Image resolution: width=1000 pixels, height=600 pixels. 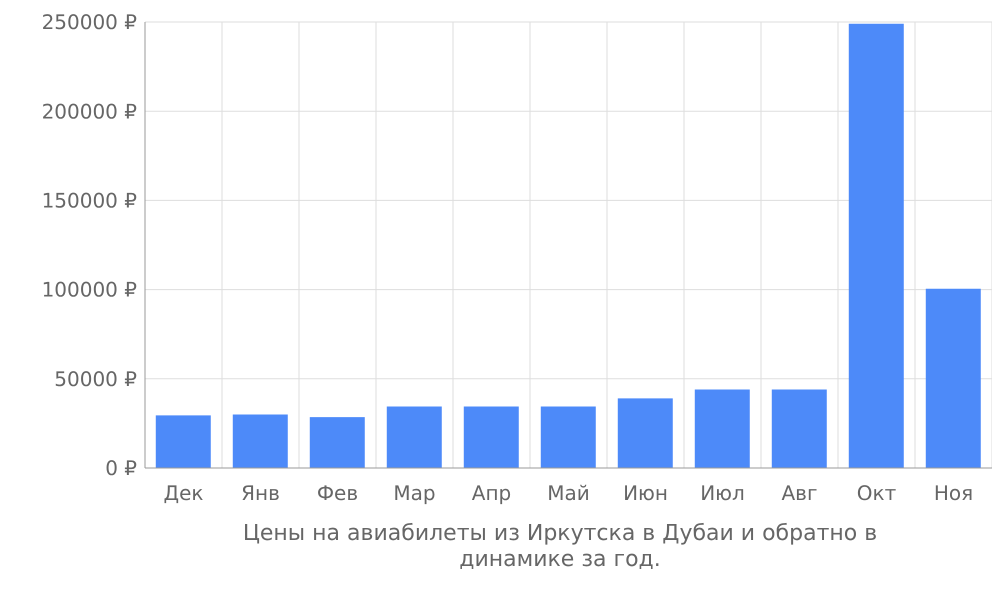 What do you see at coordinates (954, 493) in the screenshot?
I see `x-tick-label: Ноя` at bounding box center [954, 493].